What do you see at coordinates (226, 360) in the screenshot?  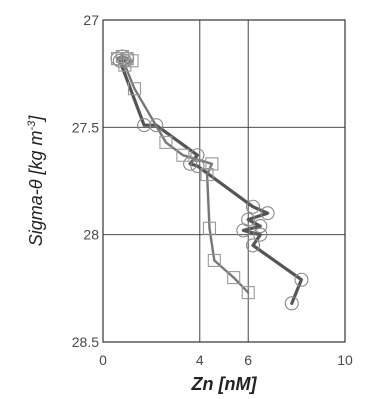 I see `x-tick-labels: 0 4 6 10` at bounding box center [226, 360].